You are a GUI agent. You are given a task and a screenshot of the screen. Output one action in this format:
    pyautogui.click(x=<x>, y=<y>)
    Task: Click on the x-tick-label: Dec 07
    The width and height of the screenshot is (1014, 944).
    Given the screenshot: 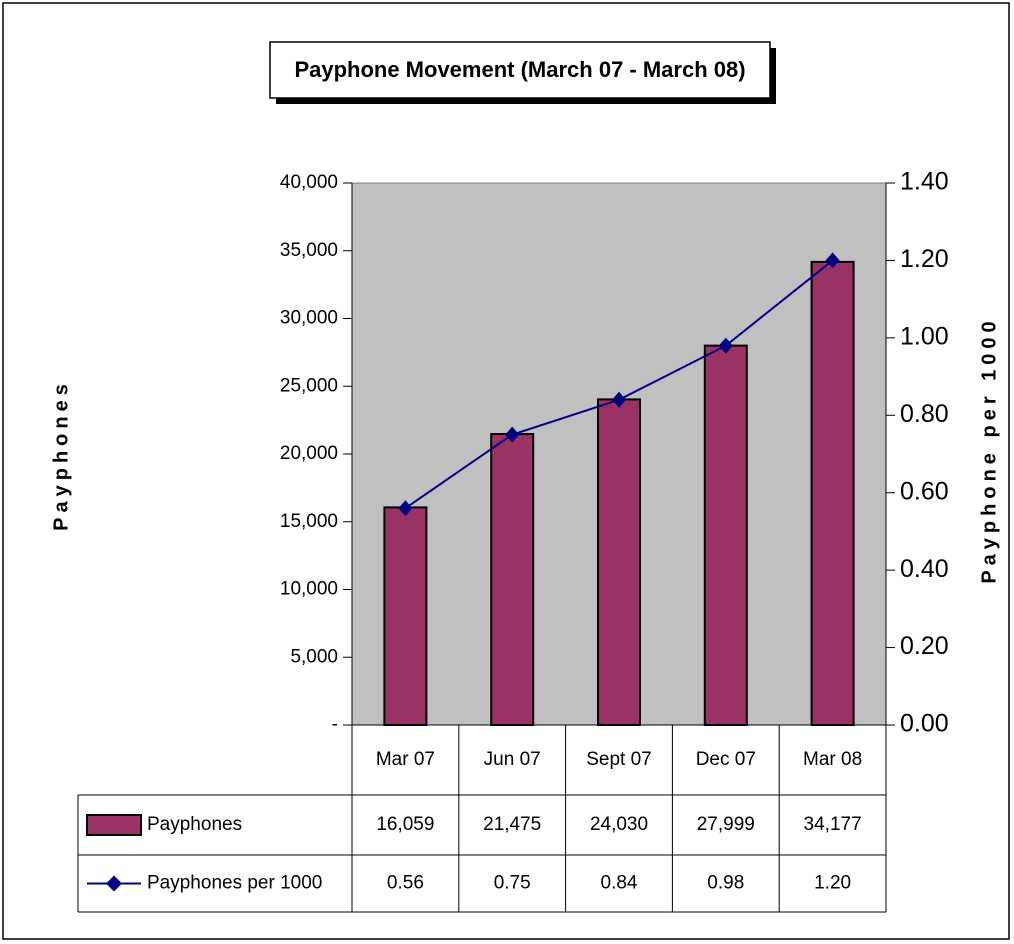 What is the action you would take?
    pyautogui.click(x=726, y=759)
    